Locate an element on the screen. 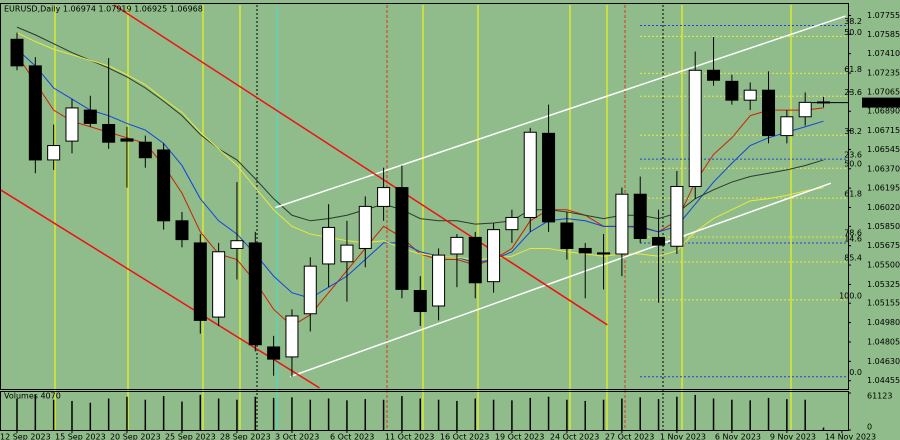 This screenshot has width=900, height=440. volume-tick-label: 61123 is located at coordinates (879, 396).